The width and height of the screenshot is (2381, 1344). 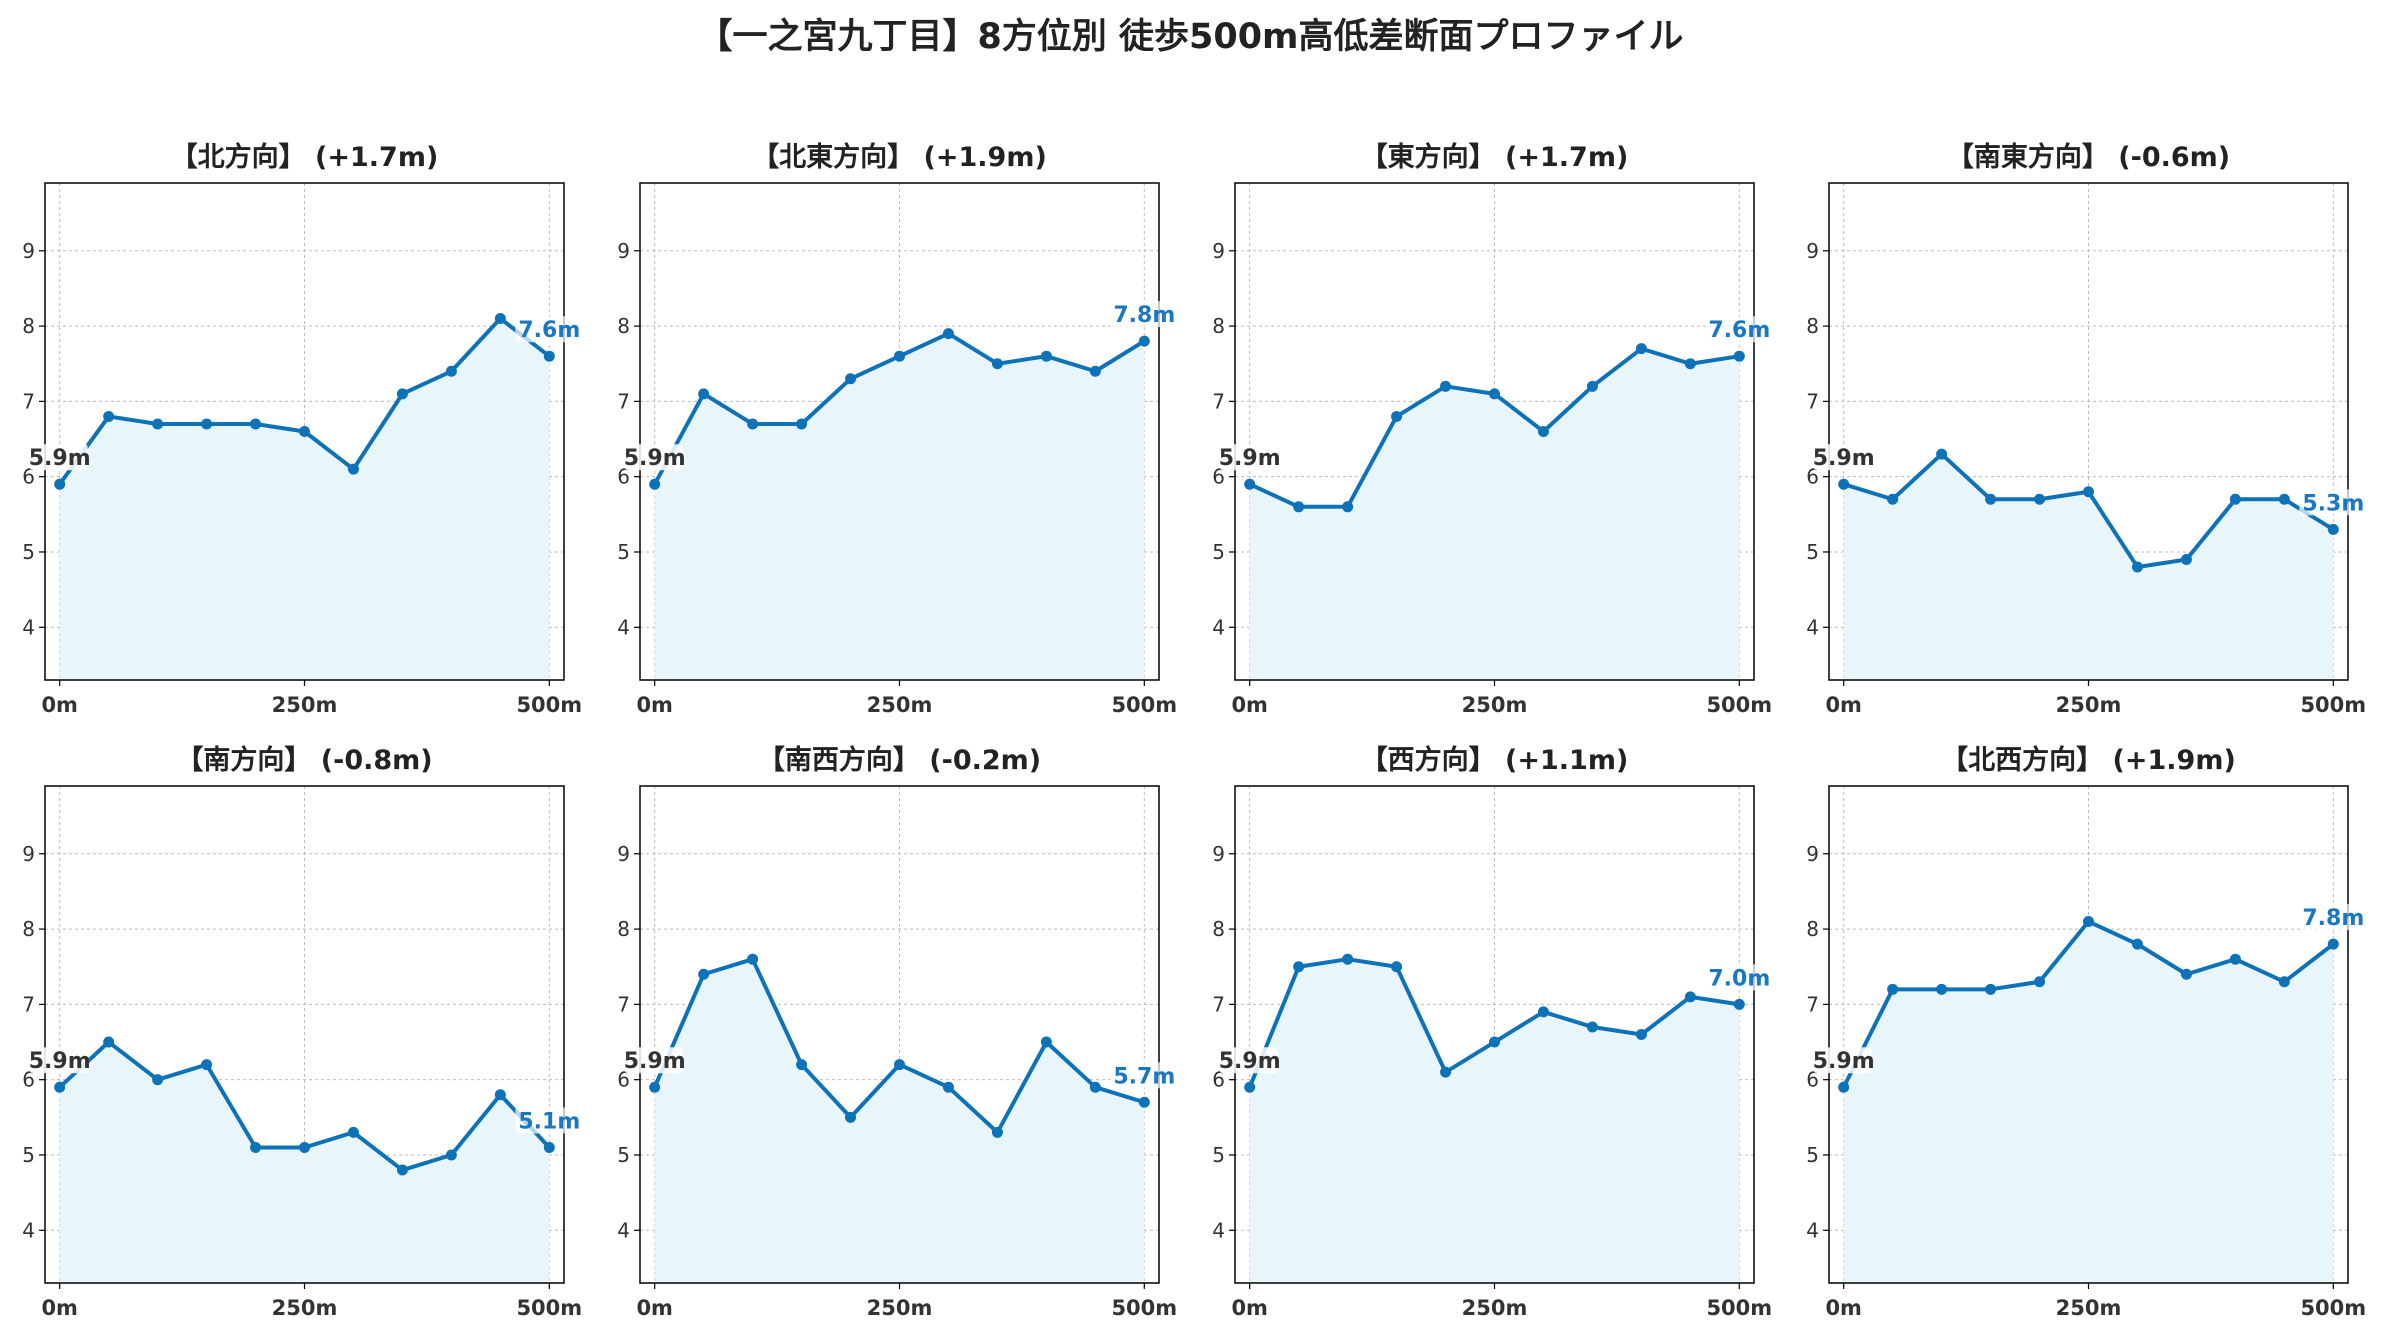 I want to click on subplot-title: 【北東方向】 (+1.9m), so click(x=899, y=157).